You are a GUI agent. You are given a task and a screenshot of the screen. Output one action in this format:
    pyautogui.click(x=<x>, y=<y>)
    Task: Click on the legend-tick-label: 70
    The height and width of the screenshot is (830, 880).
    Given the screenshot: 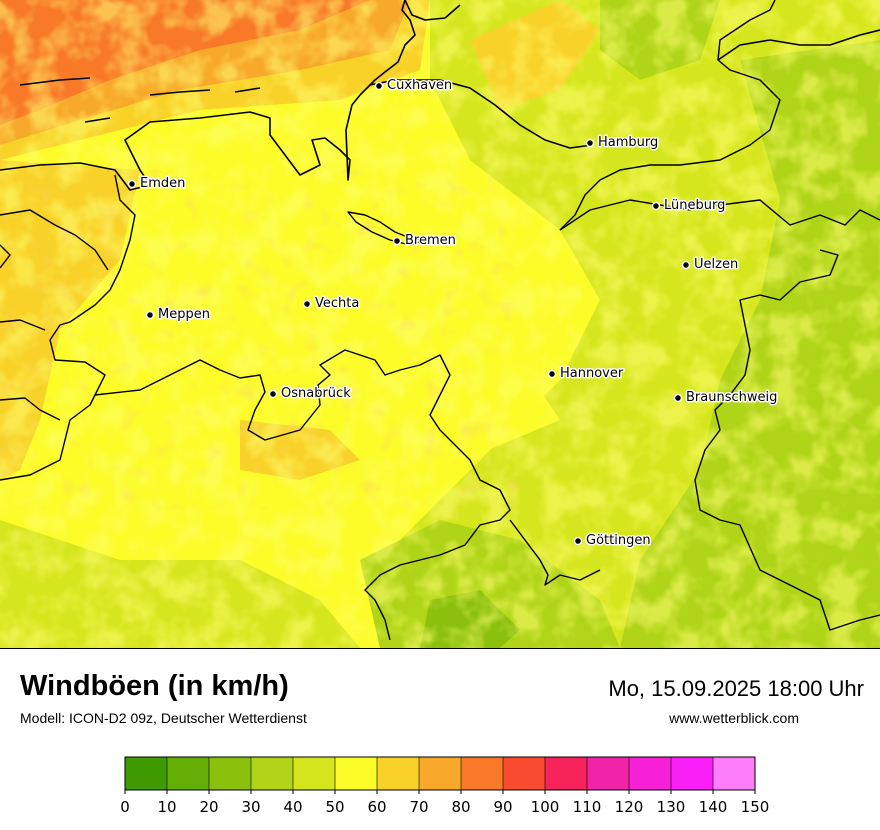 What is the action you would take?
    pyautogui.click(x=418, y=807)
    